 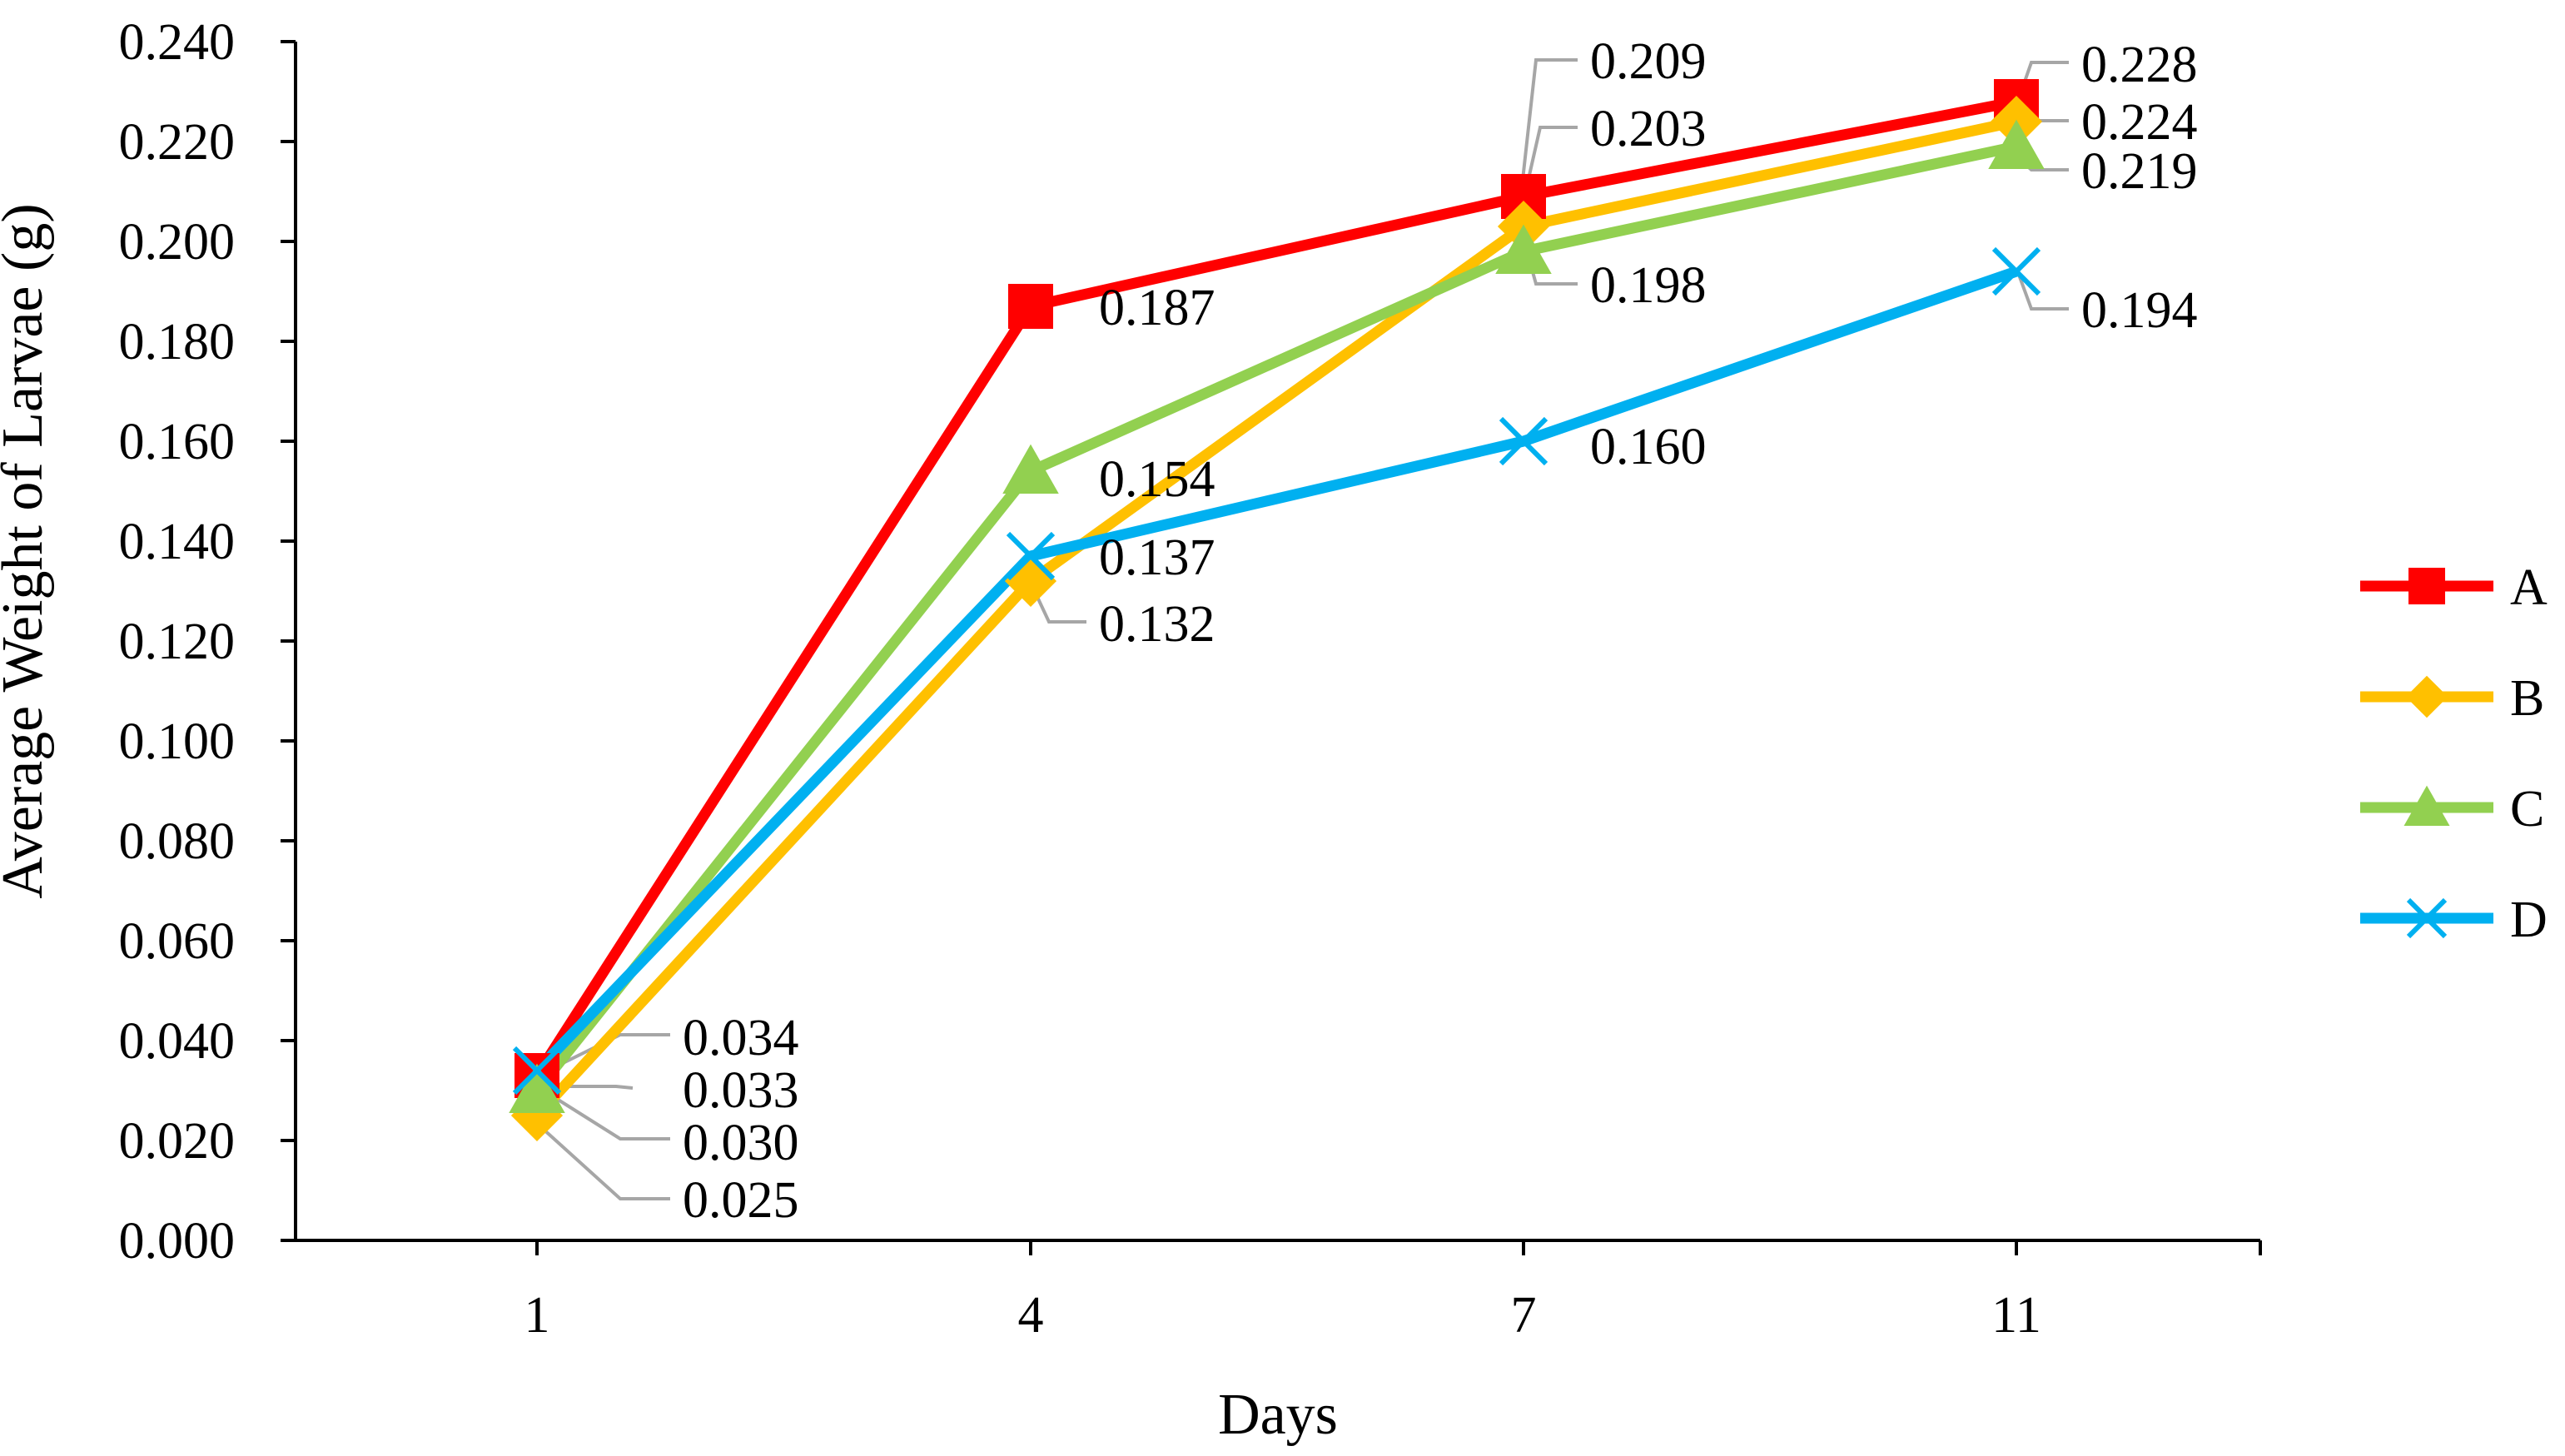 What do you see at coordinates (2529, 920) in the screenshot?
I see `legend-label: D` at bounding box center [2529, 920].